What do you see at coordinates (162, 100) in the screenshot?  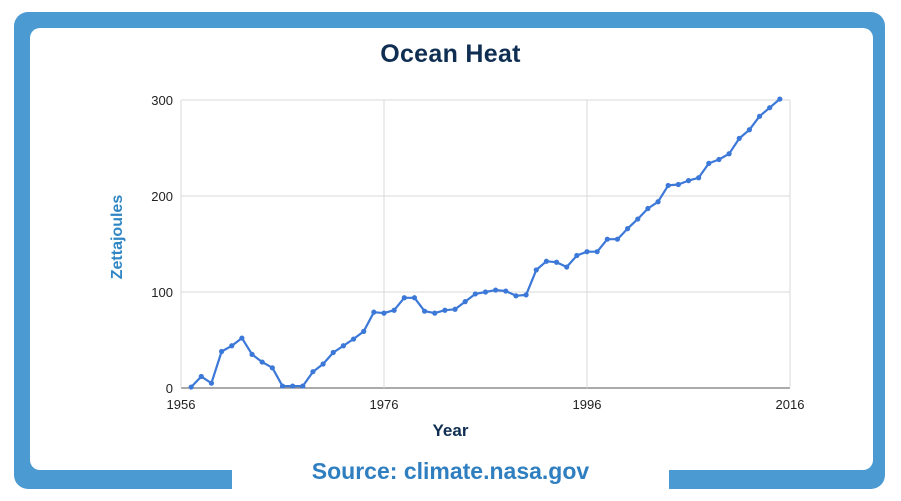 I see `y-tick-label: 300` at bounding box center [162, 100].